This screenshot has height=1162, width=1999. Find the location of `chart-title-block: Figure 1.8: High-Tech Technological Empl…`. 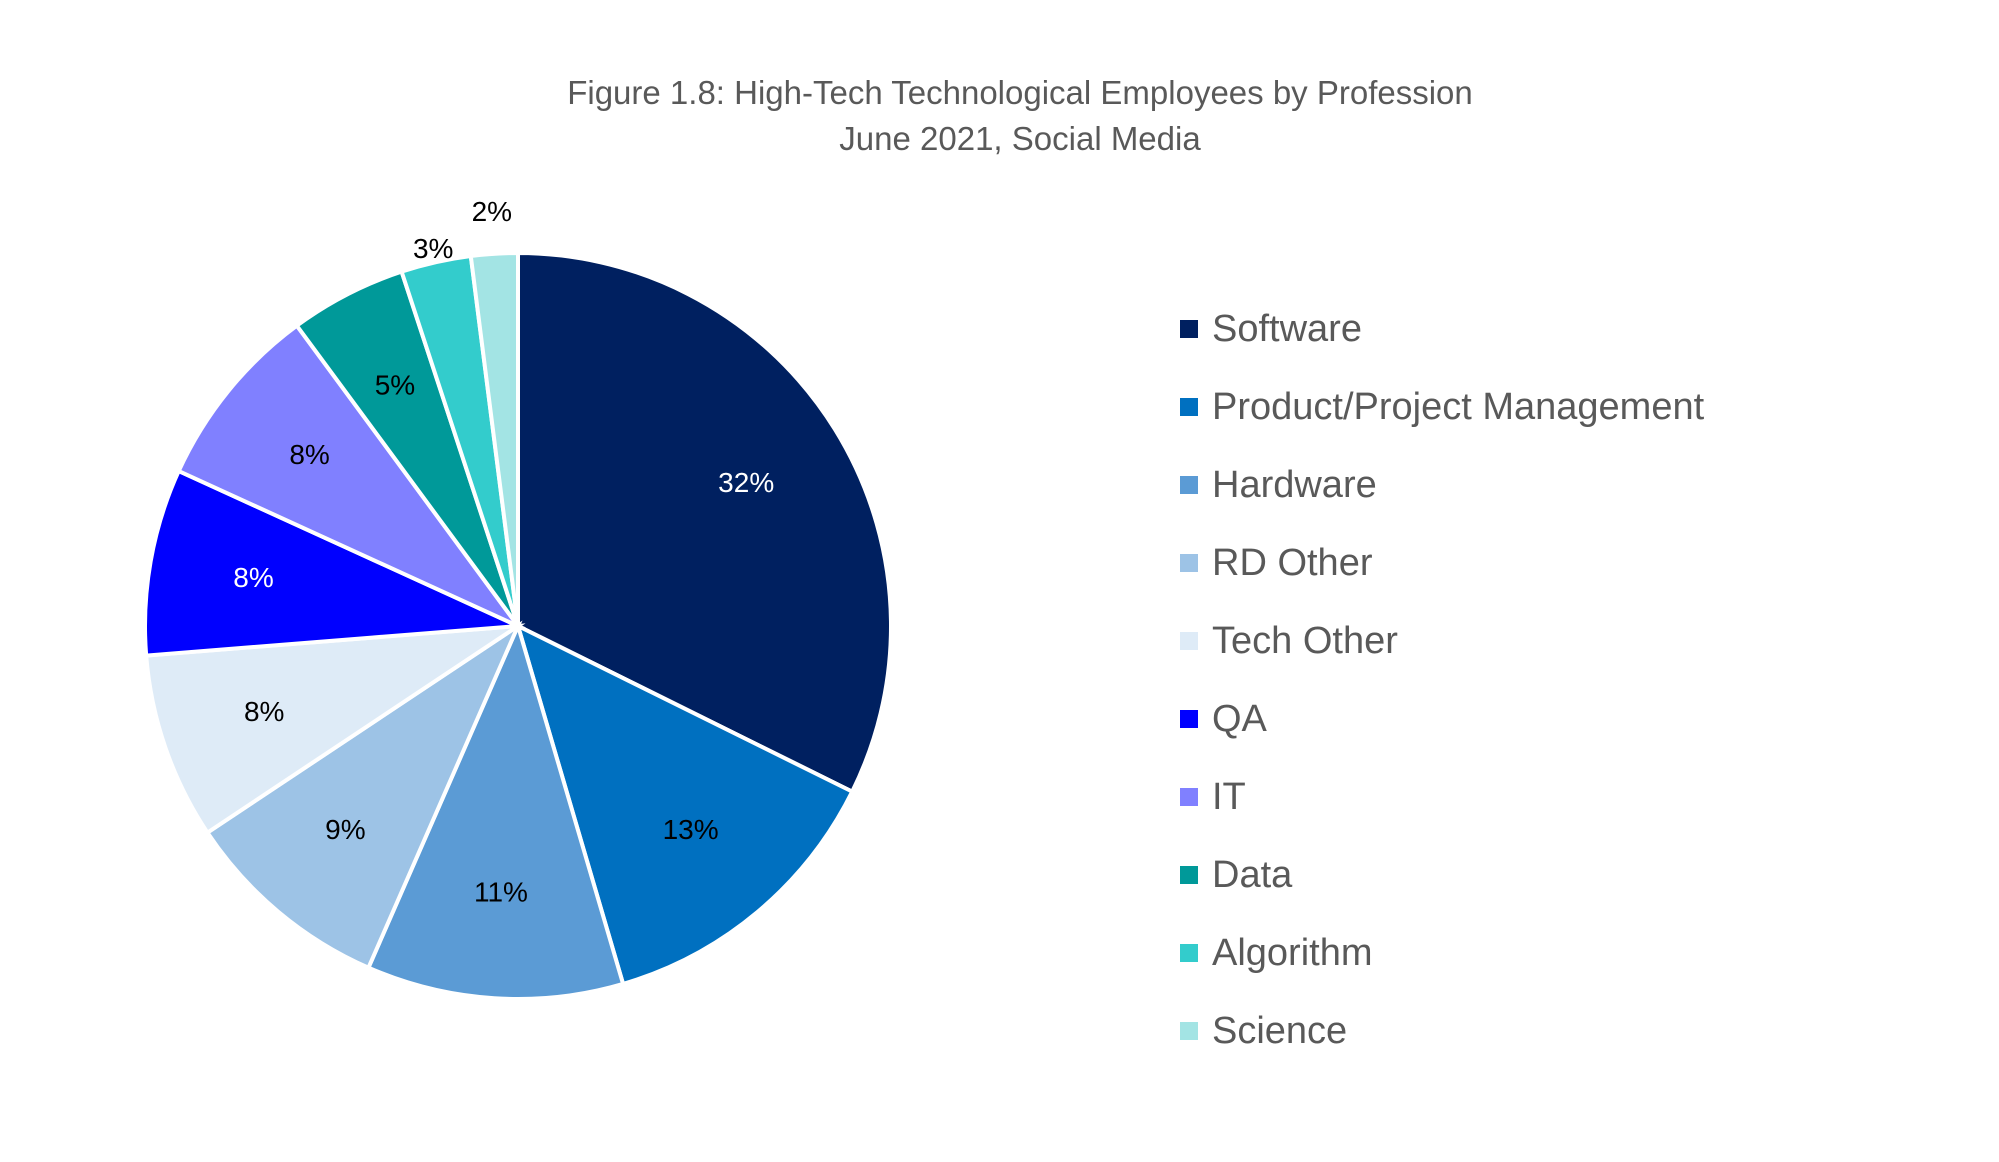

chart-title-block: Figure 1.8: High-Tech Technological Empl… is located at coordinates (999, 116).